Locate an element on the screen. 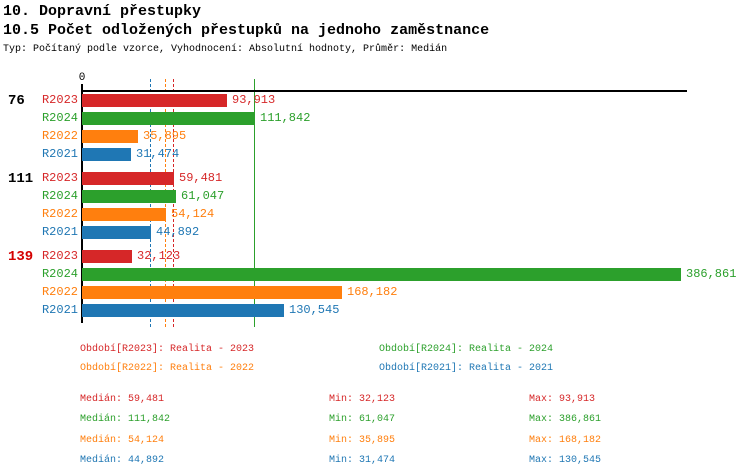 Image resolution: width=750 pixels, height=476 pixels. y-axis-line is located at coordinates (81, 203).